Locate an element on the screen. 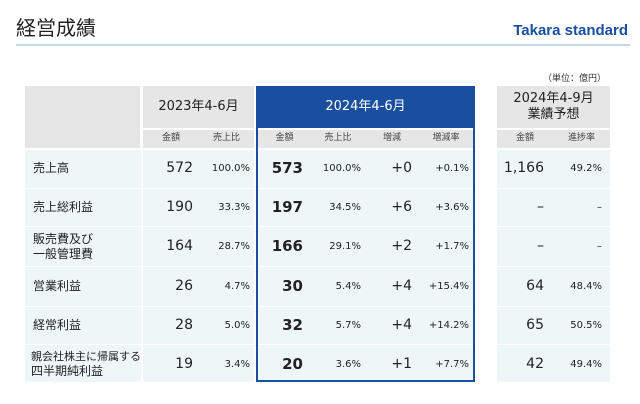 The image size is (640, 404). cell-ratio-2024: 5.7% is located at coordinates (348, 325).